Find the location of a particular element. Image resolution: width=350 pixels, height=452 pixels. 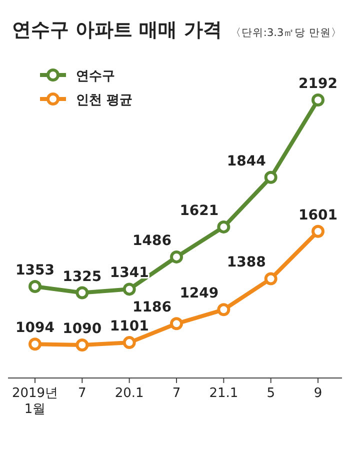

data-label: 1249 is located at coordinates (199, 294).